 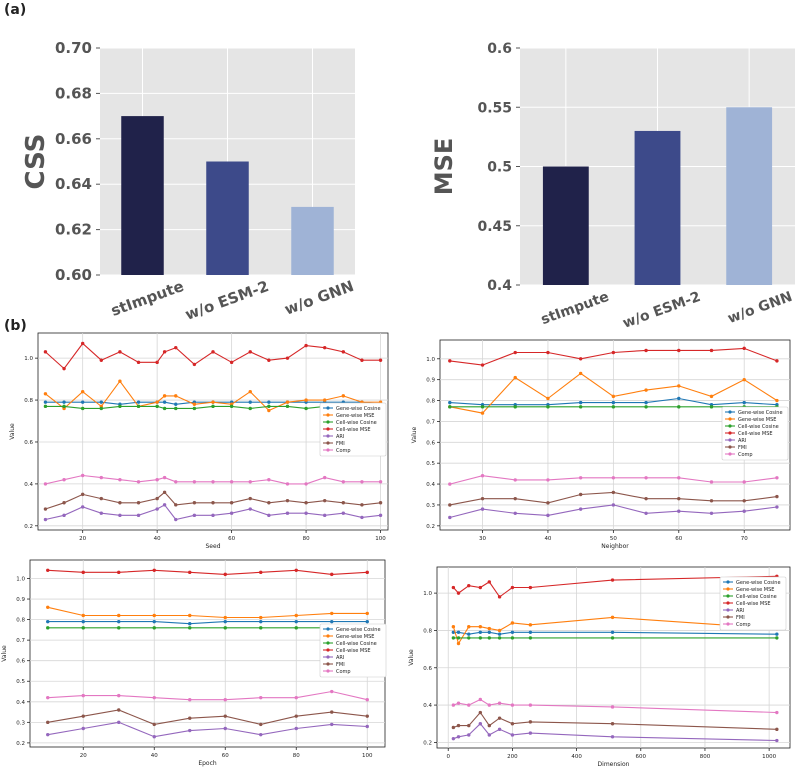 I want to click on ytick-label: 0.6, so click(x=20, y=662).